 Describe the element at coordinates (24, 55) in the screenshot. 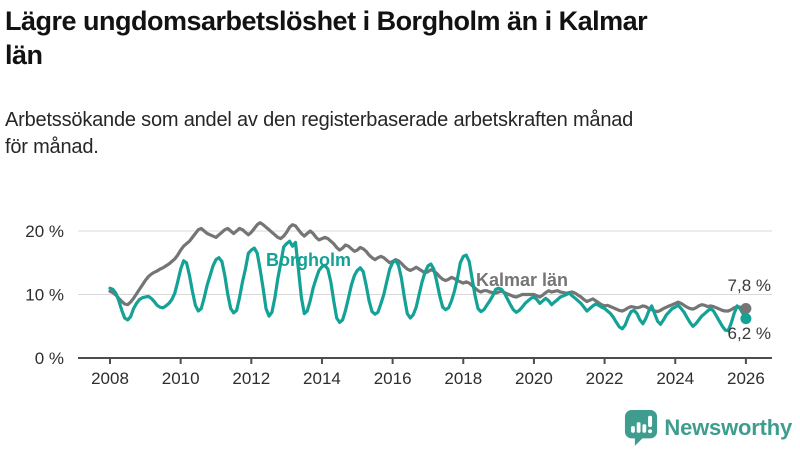

I see `title-line-2: län` at that location.